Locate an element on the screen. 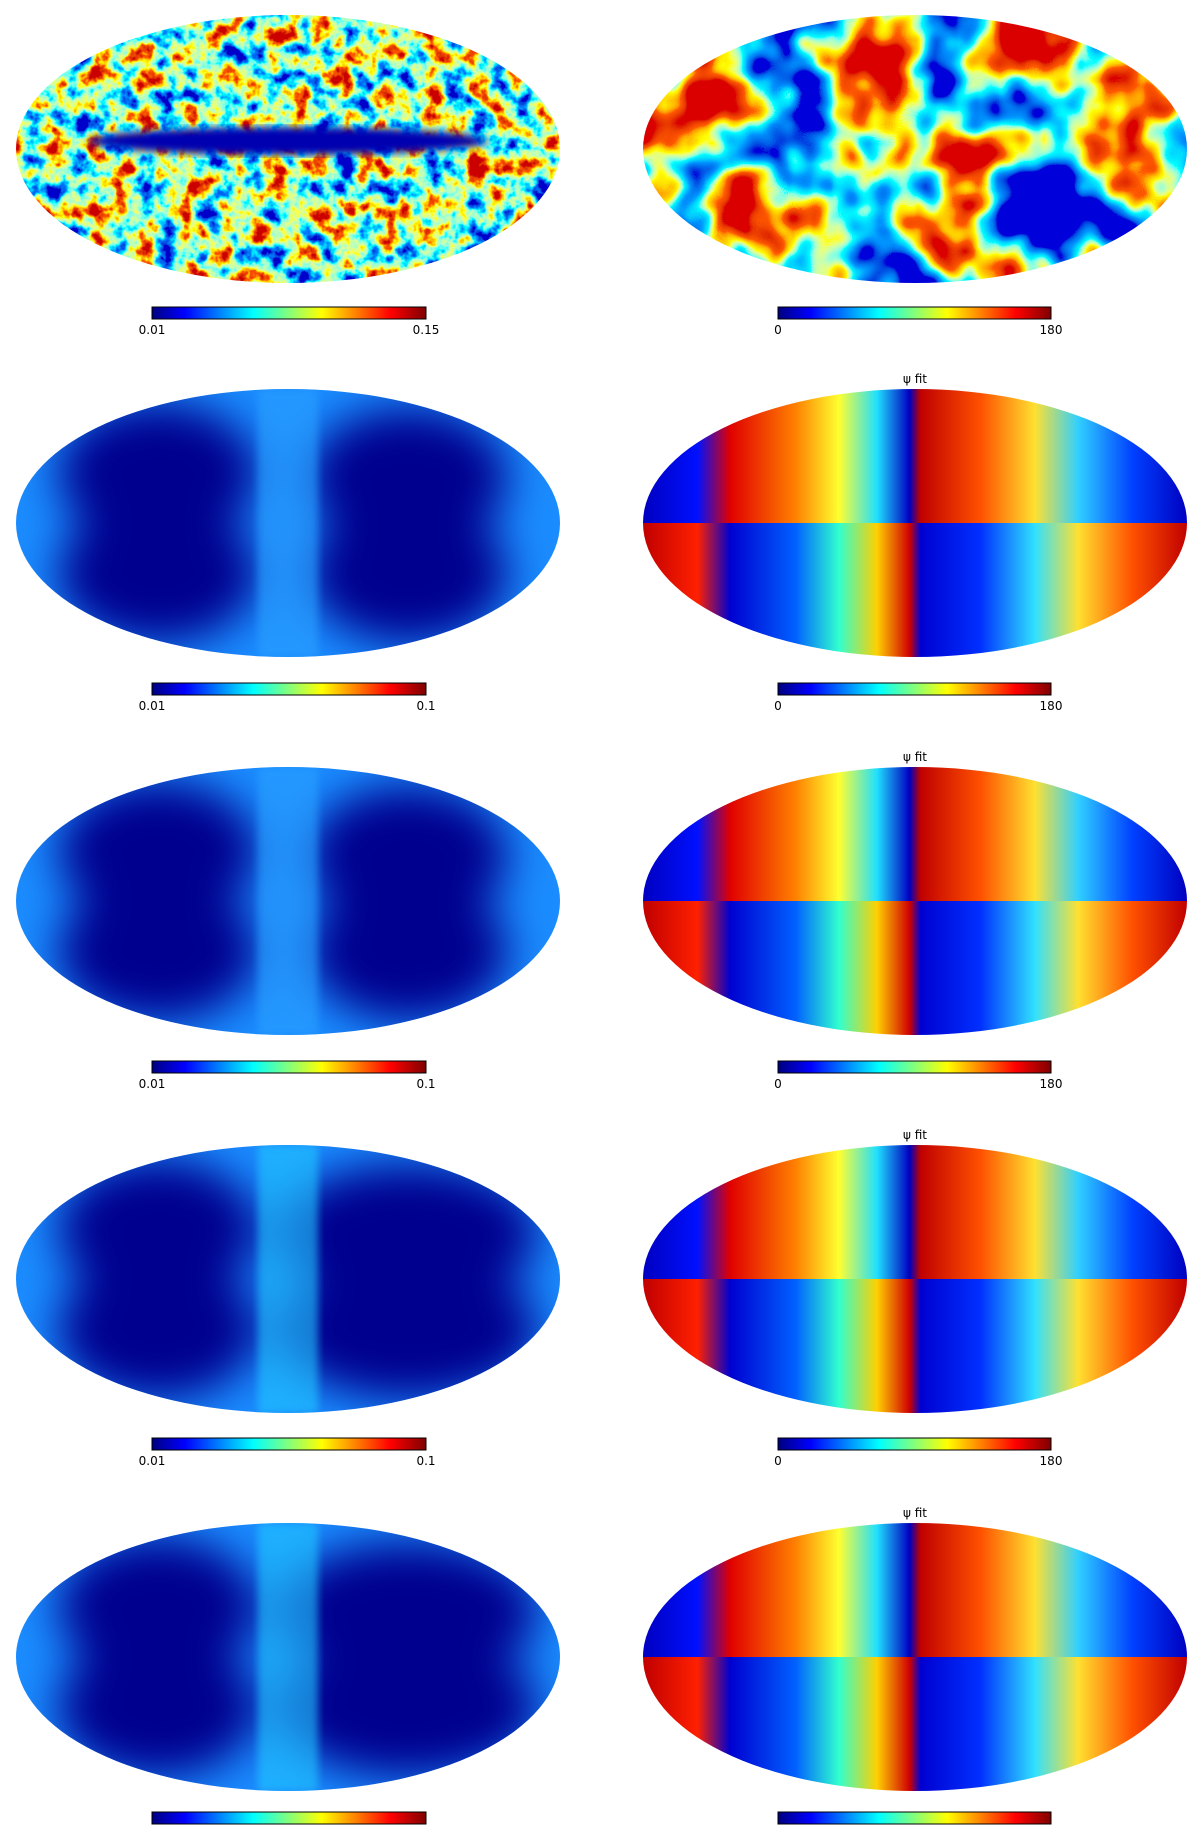  colorbar-max: 0.15 is located at coordinates (426, 330).